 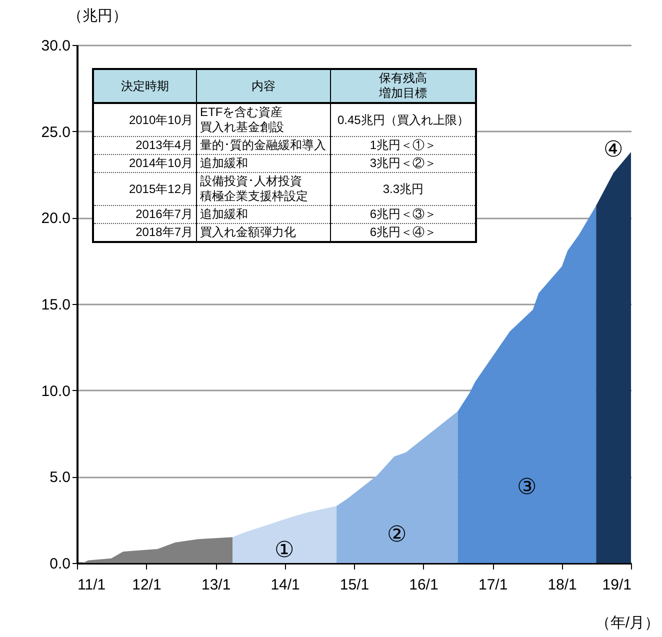 I want to click on y-tick-label: 0.0, so click(x=60, y=564).